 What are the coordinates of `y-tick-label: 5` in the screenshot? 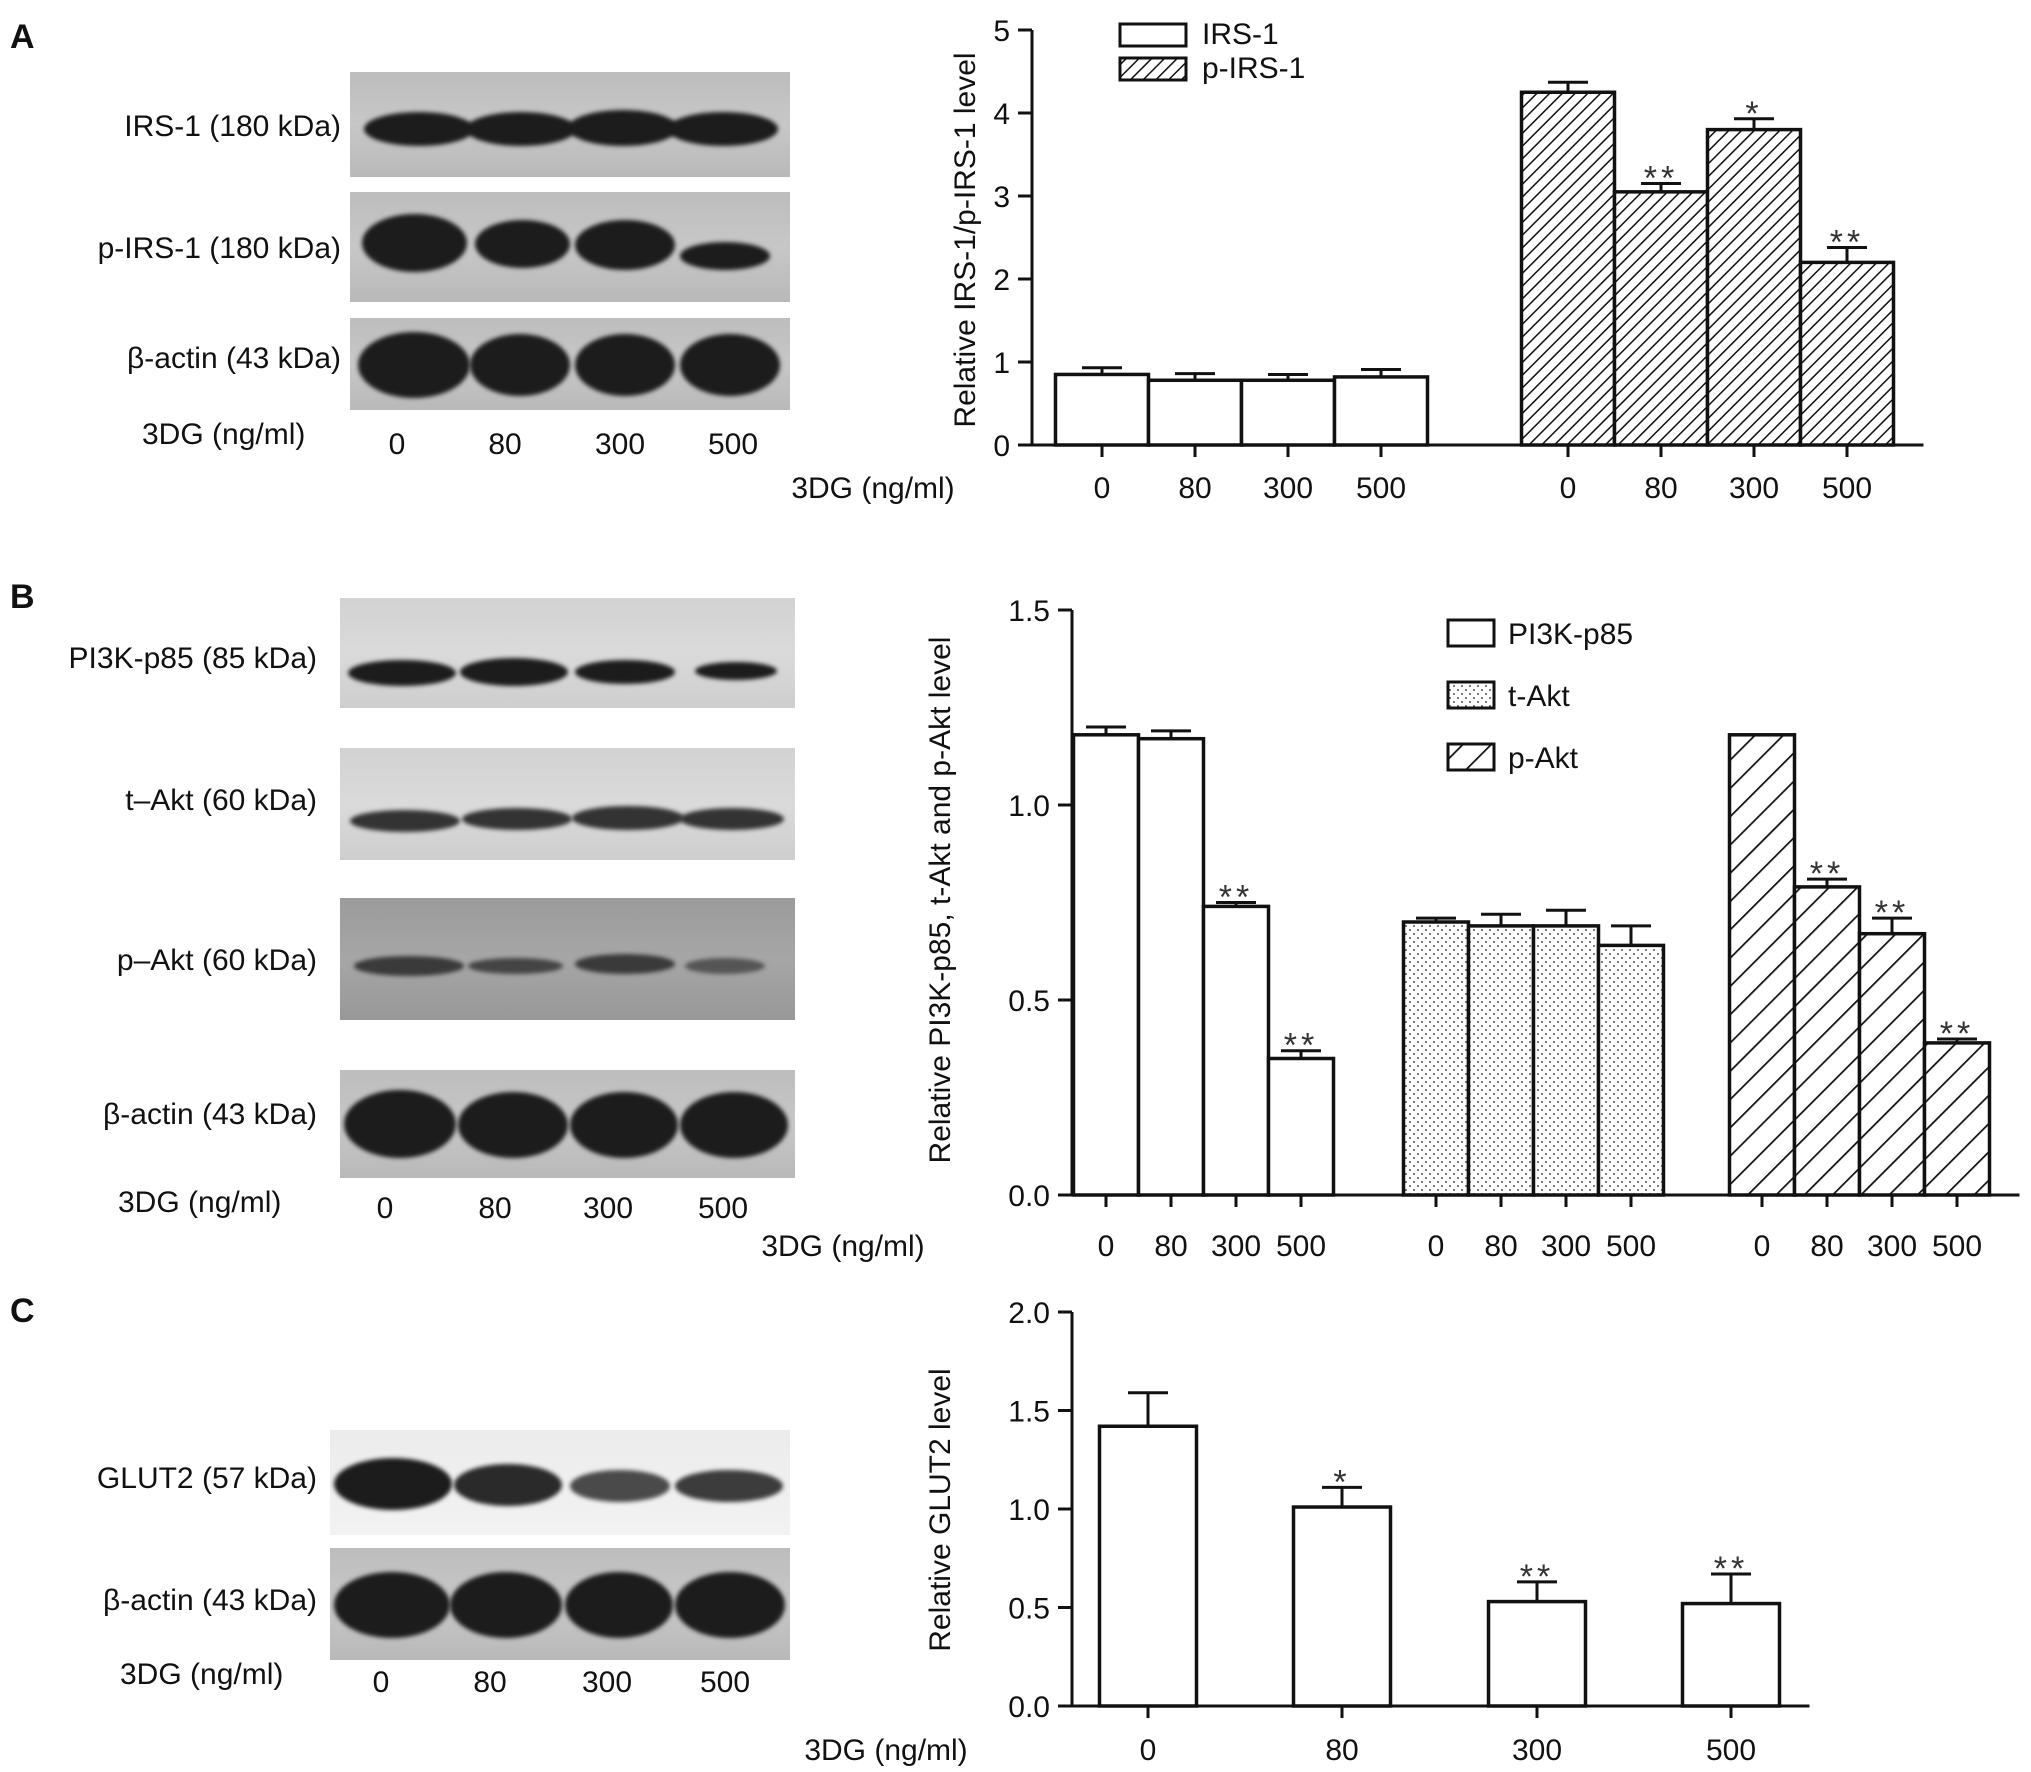 It's located at (1001, 31).